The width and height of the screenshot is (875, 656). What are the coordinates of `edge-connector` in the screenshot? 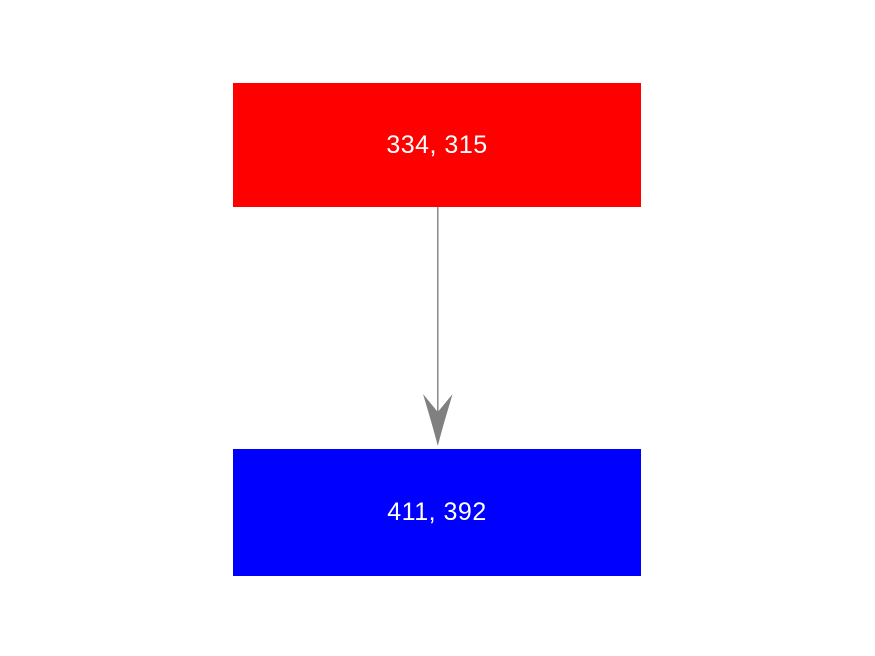 It's located at (438, 326).